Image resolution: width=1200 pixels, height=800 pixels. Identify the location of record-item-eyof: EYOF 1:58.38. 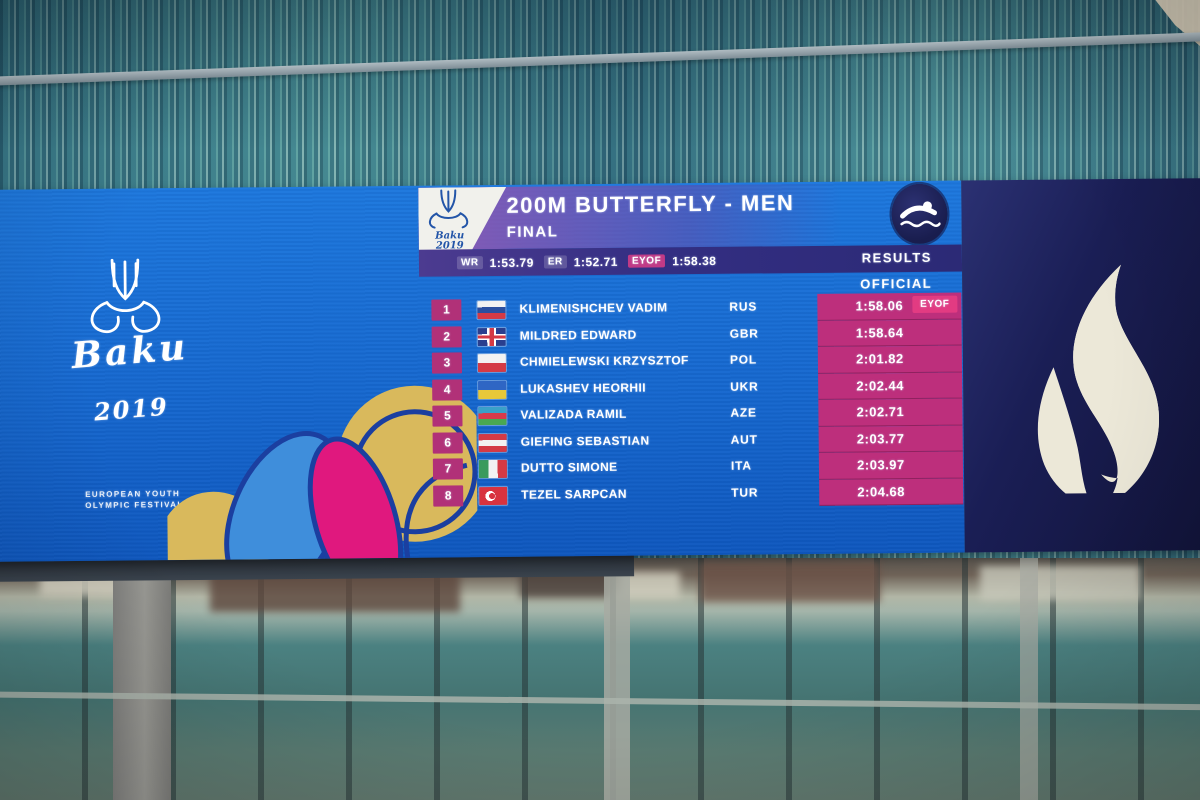
(672, 260).